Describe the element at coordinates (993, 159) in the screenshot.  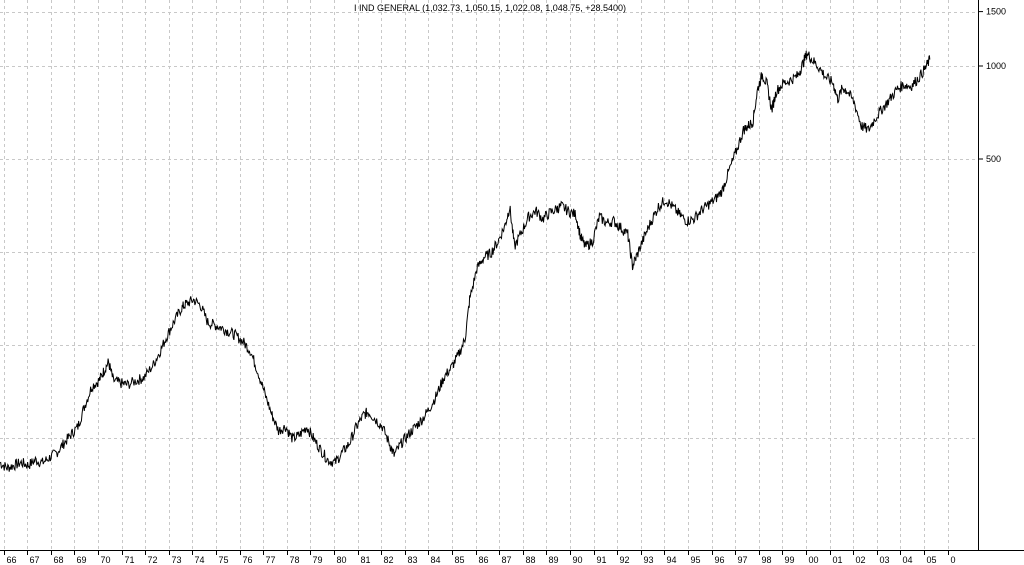
I see `y-tick-label: 500` at that location.